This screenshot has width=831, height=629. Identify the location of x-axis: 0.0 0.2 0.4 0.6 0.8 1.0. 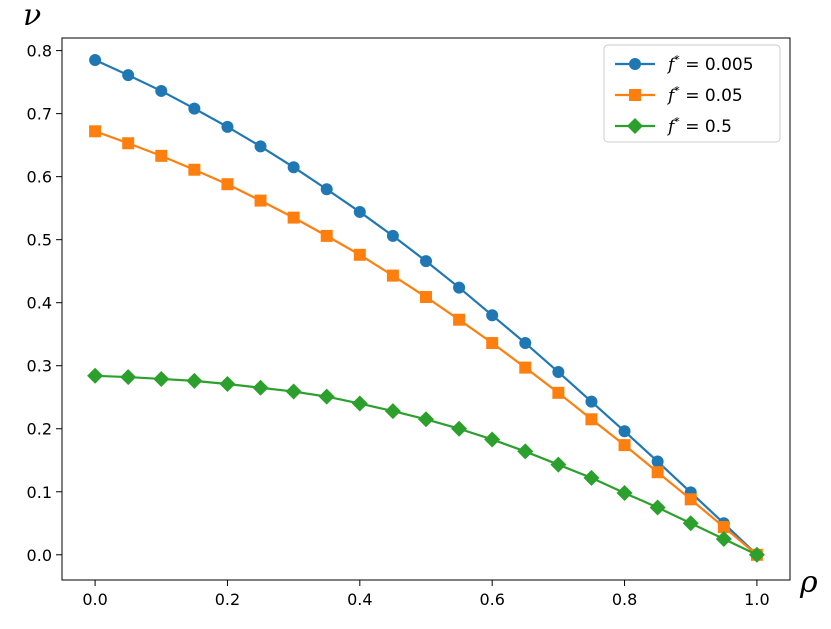
(426, 594).